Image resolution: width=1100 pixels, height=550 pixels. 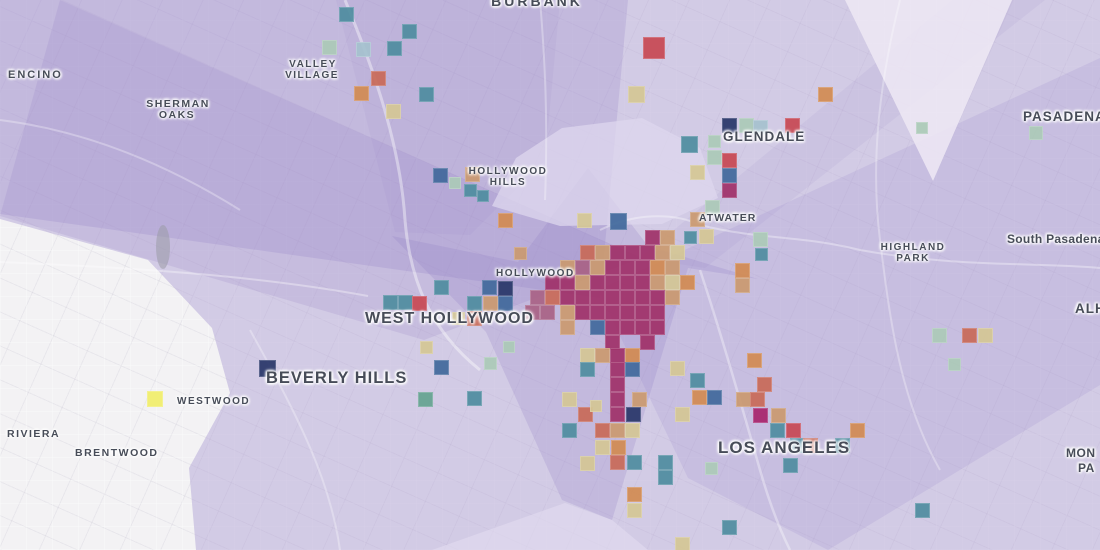 What do you see at coordinates (540, 526) in the screenshot?
I see `isochrone-polygon-bottom-center-light` at bounding box center [540, 526].